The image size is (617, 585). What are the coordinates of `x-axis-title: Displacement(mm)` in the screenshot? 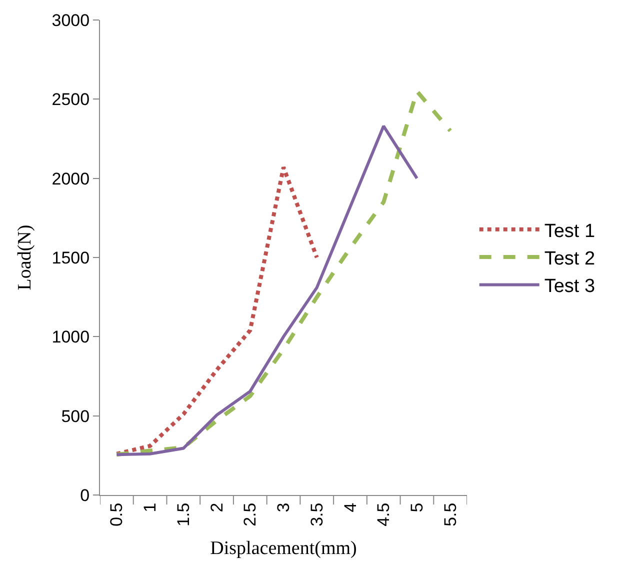 It's located at (283, 549).